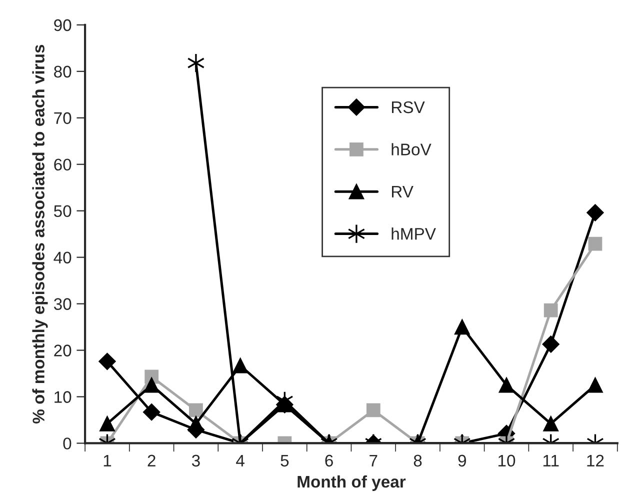 The image size is (630, 498). What do you see at coordinates (63, 25) in the screenshot?
I see `y-tick-label: 90` at bounding box center [63, 25].